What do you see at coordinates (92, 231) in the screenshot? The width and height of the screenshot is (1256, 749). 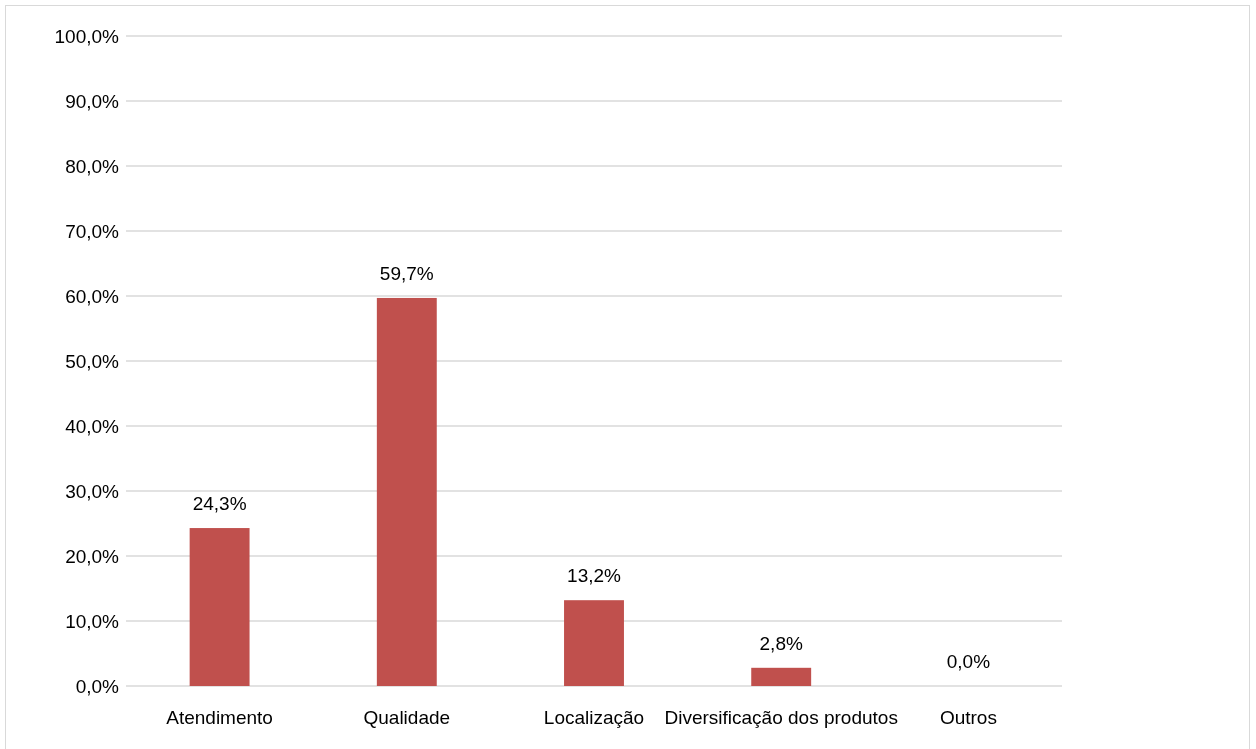 I see `y-tick-label: 70,0%` at bounding box center [92, 231].